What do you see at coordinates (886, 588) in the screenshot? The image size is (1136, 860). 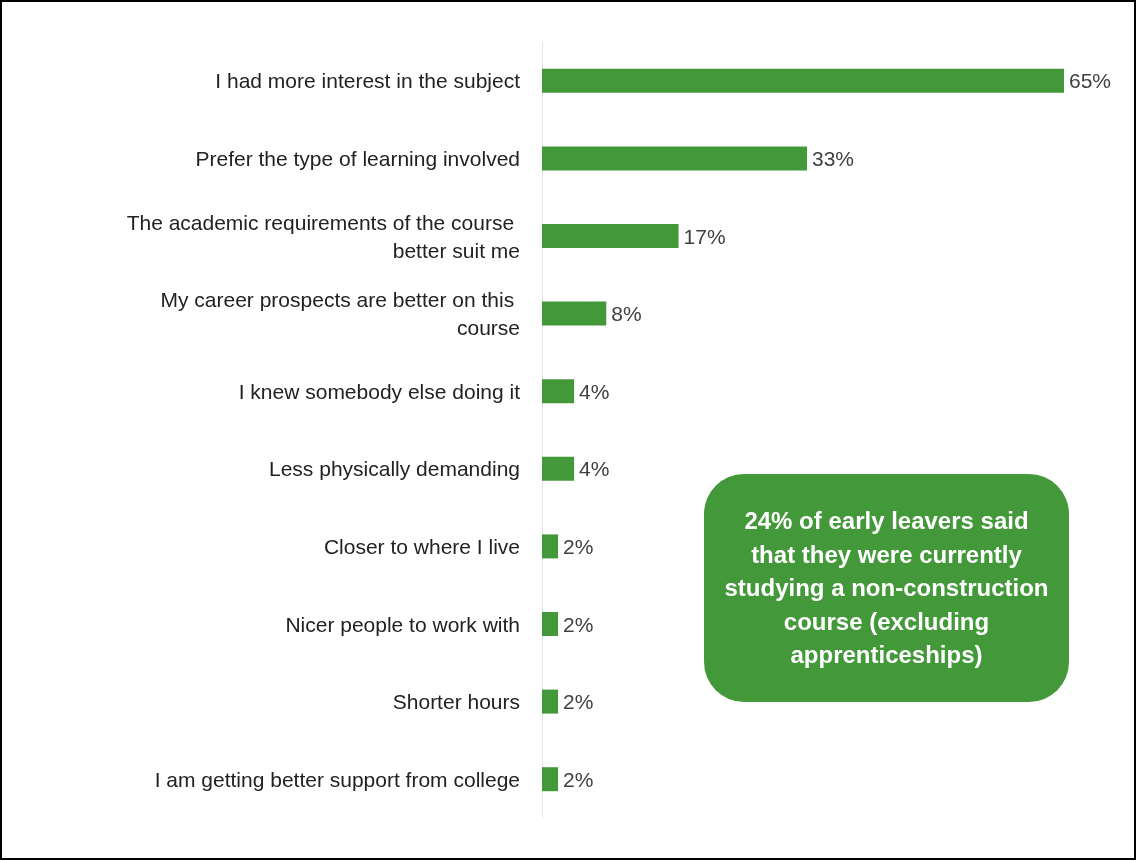 I see `callout-box: 24% of early leavers said that they were currently studying a non-construction course (excluding apprenticeships)` at bounding box center [886, 588].